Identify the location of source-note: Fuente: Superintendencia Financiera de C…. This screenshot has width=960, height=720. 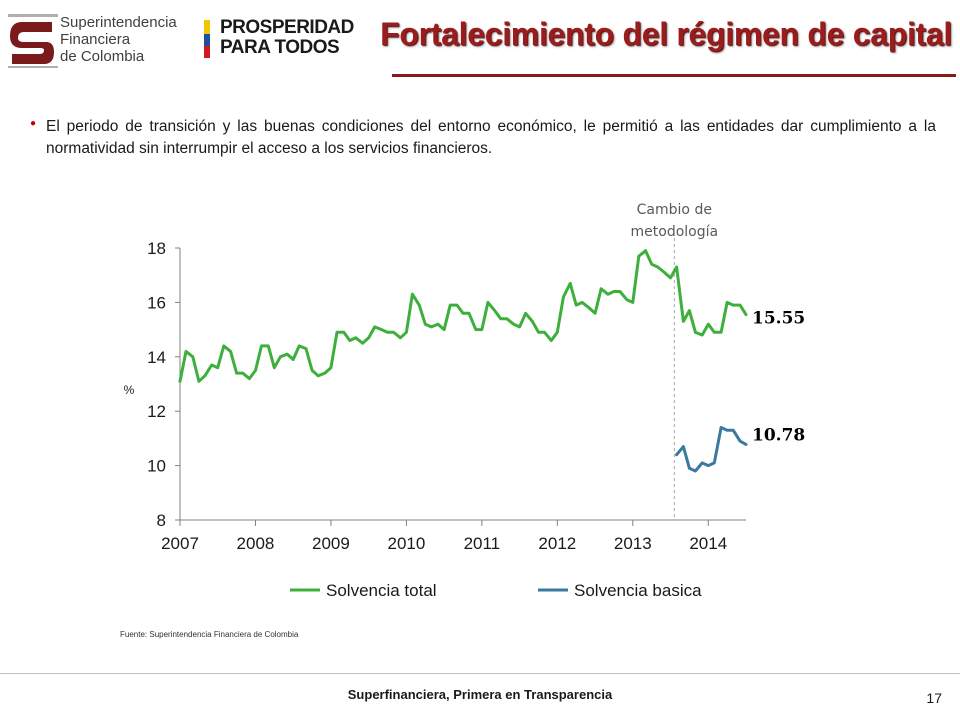
(209, 634).